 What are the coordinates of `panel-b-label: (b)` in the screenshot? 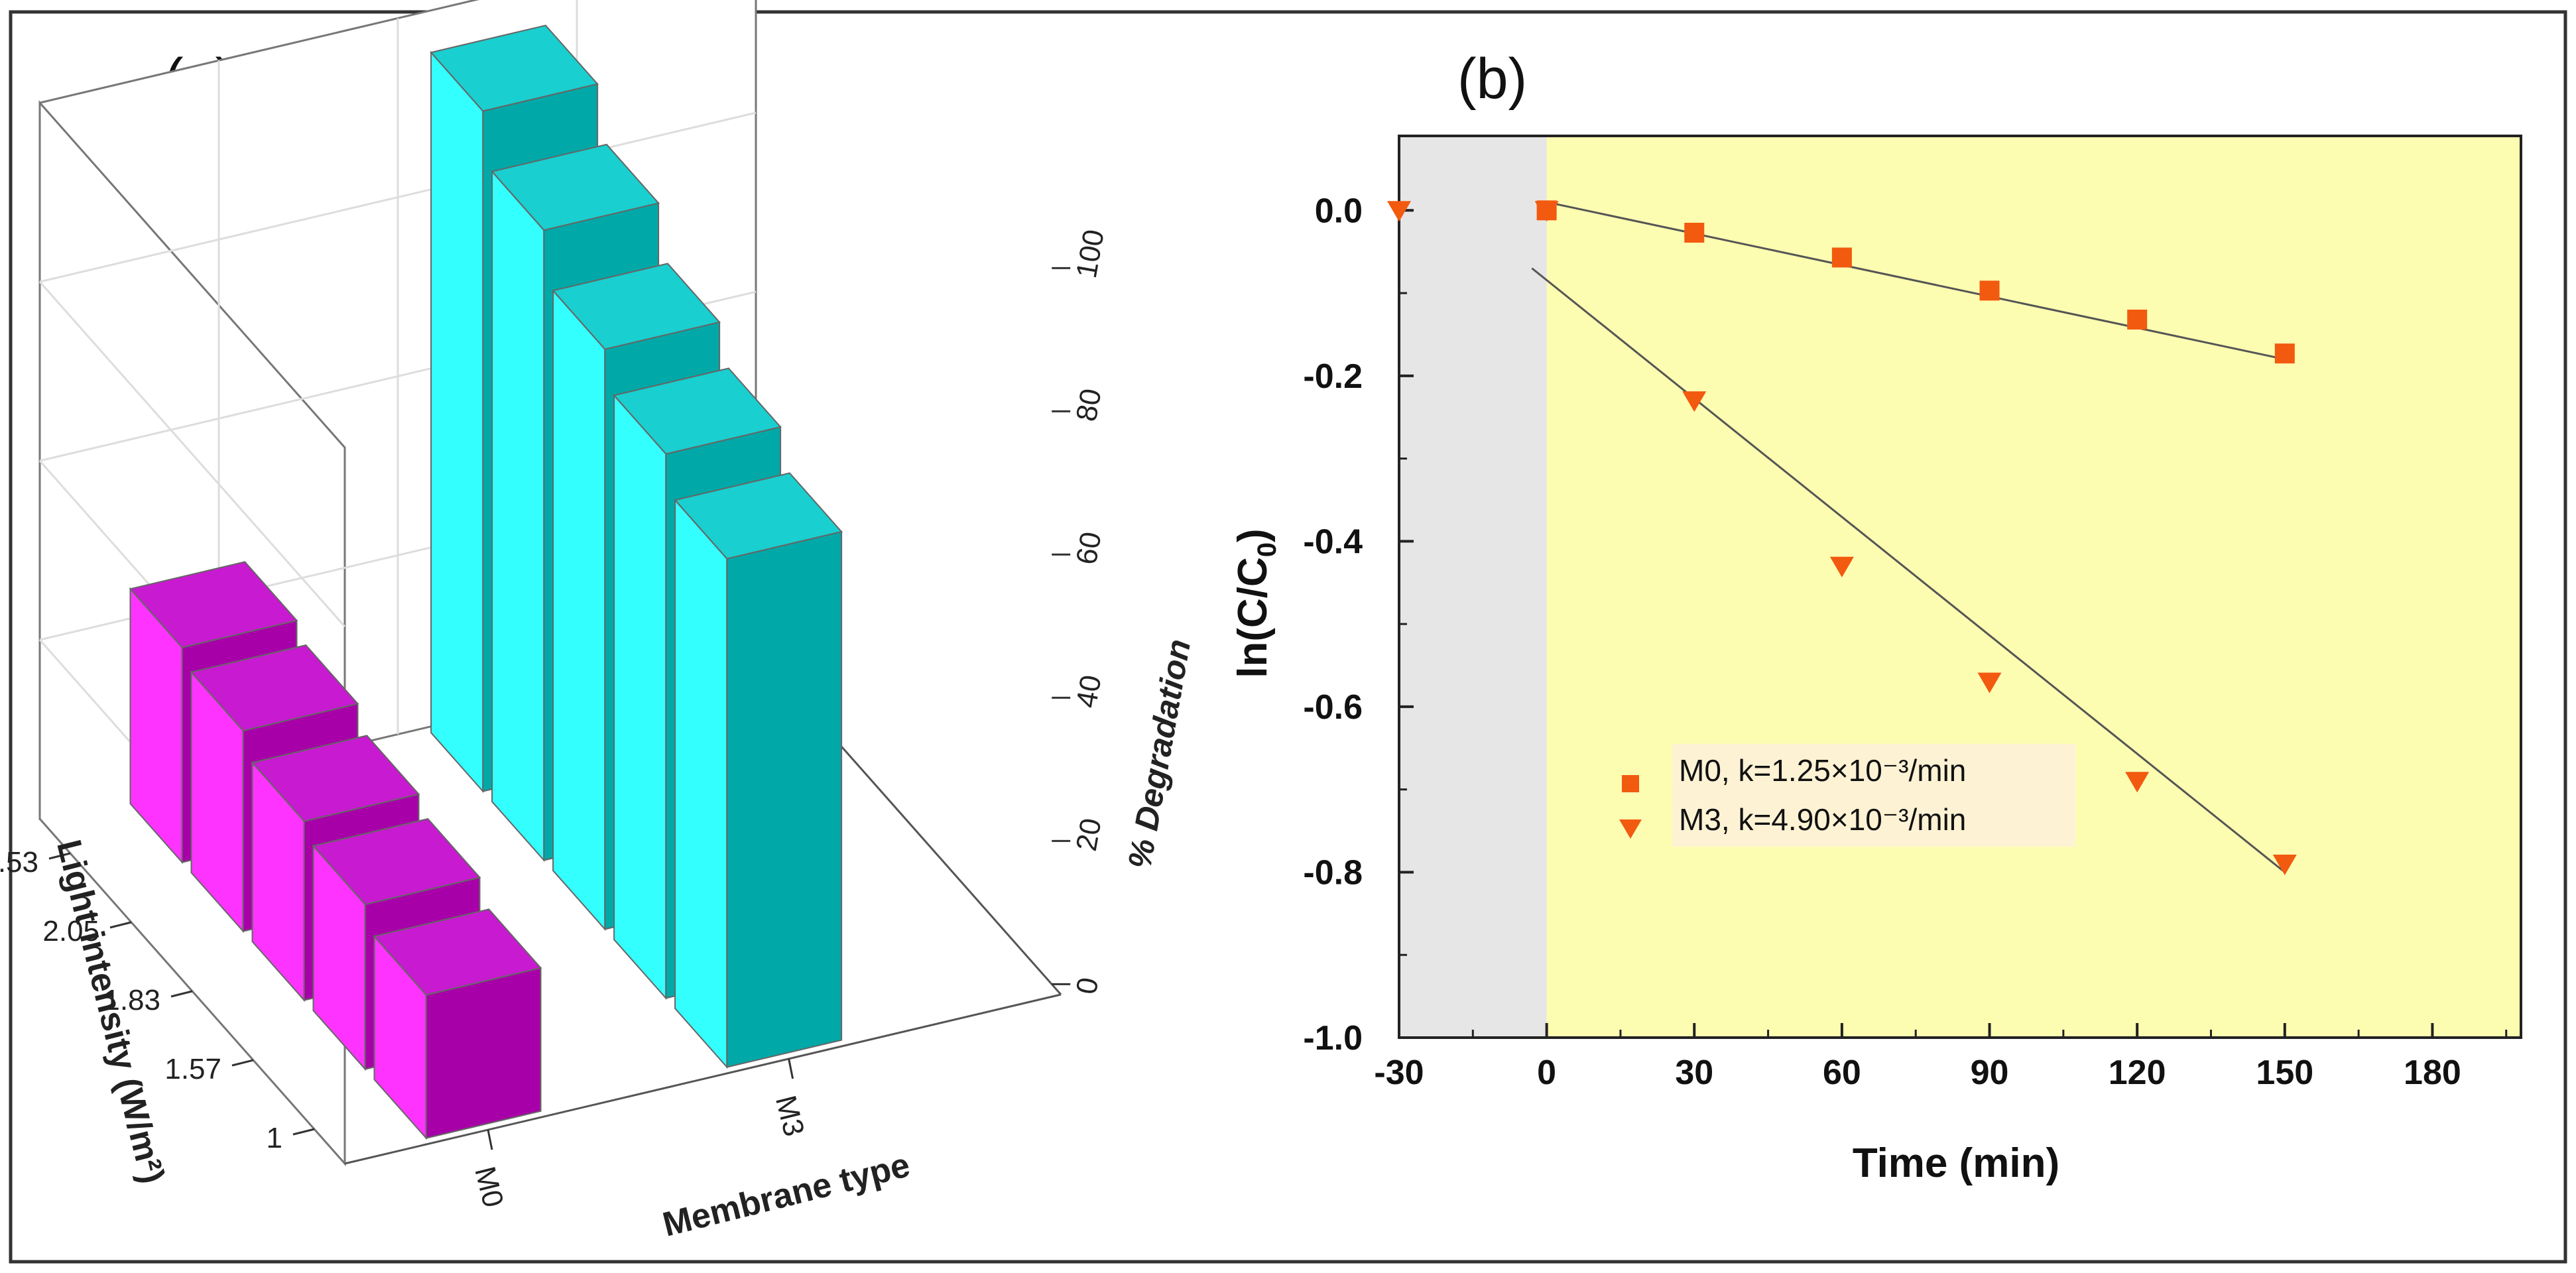 It's located at (1492, 79).